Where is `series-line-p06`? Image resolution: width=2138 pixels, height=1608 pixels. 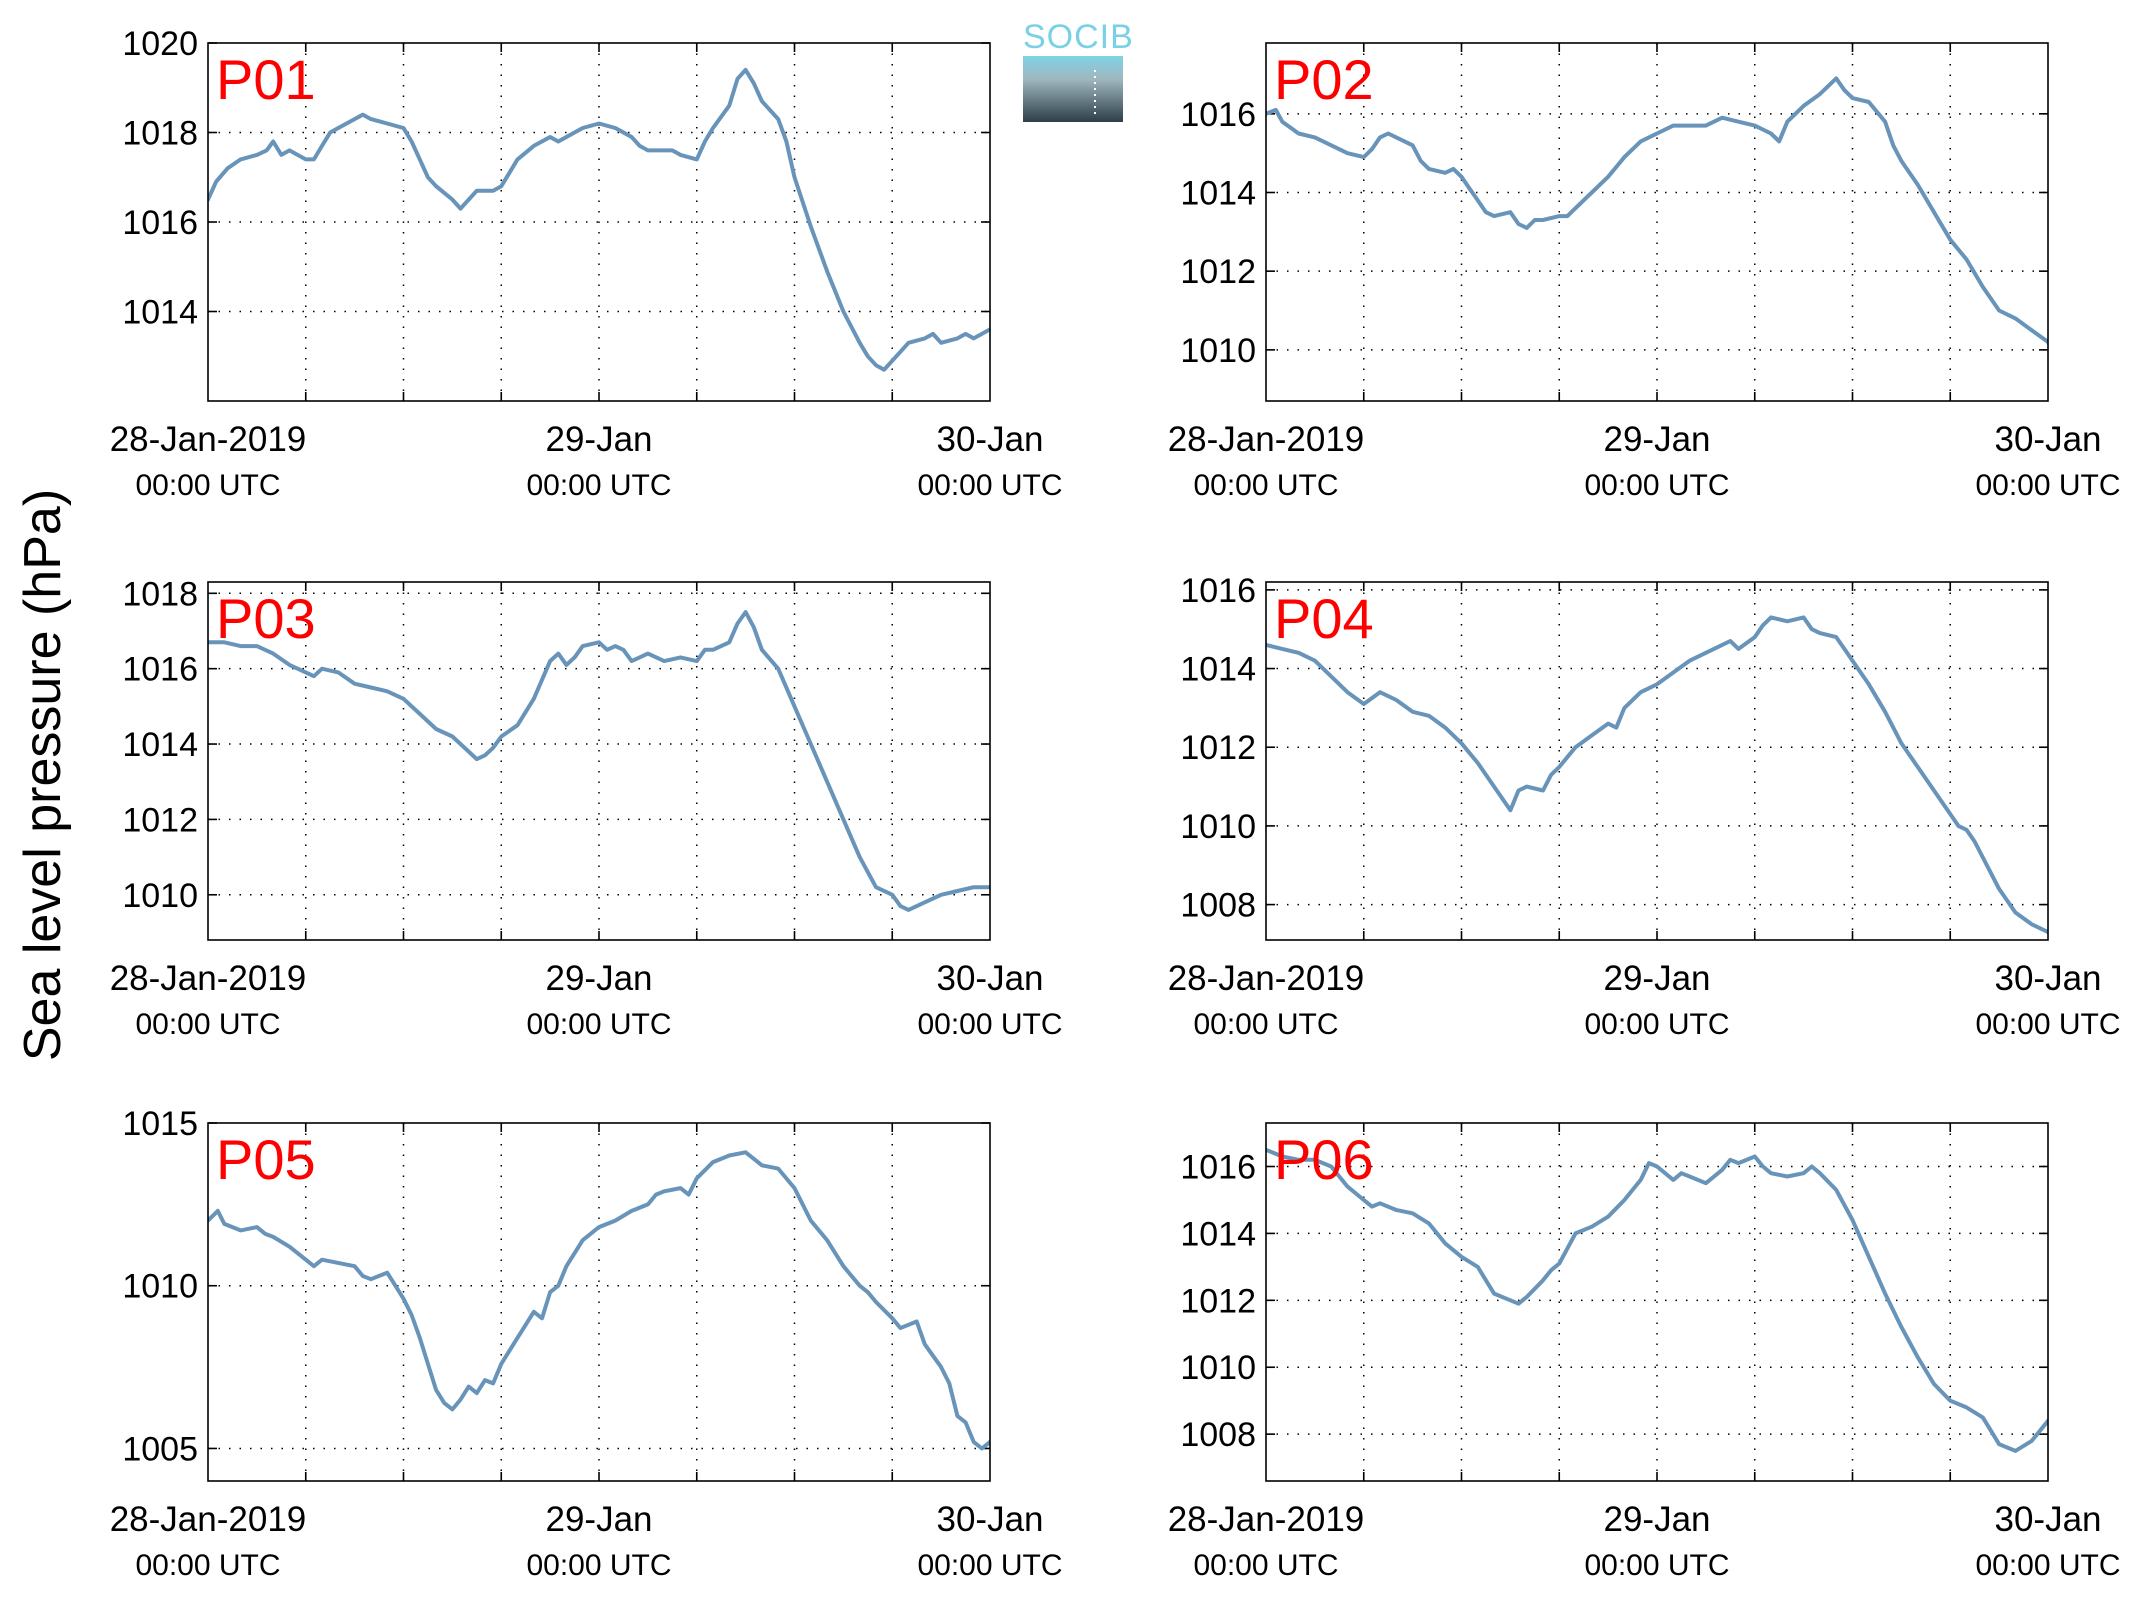 series-line-p06 is located at coordinates (1657, 1300).